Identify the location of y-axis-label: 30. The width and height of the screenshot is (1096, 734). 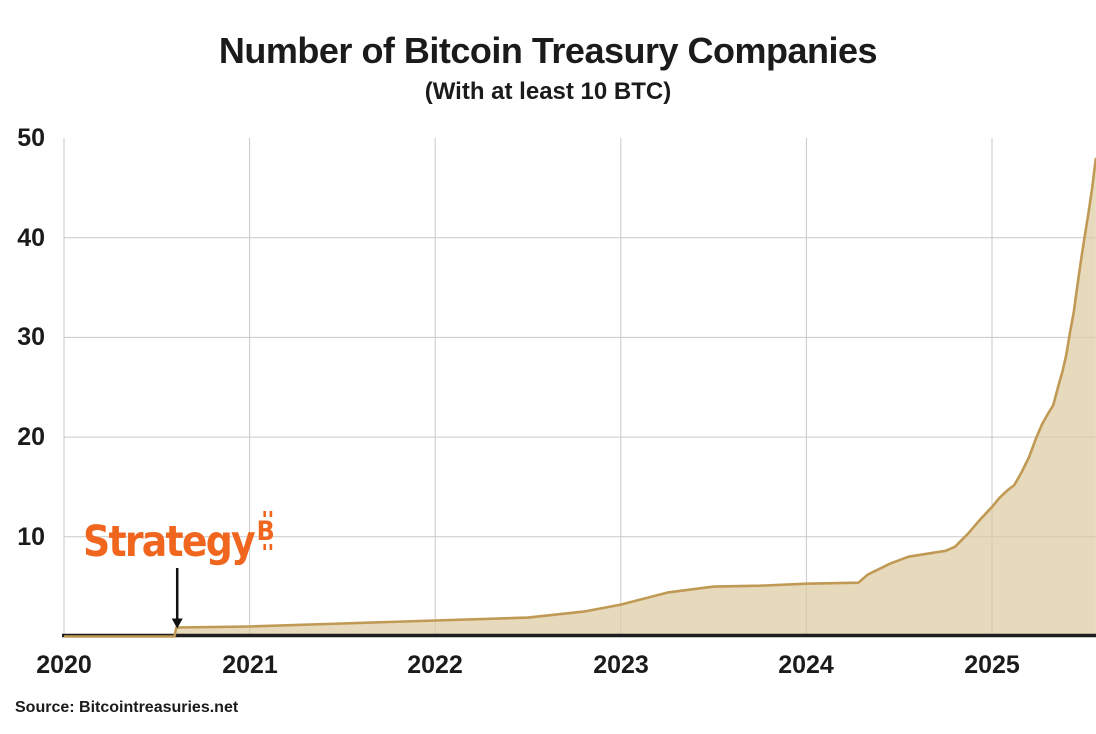
(31, 337).